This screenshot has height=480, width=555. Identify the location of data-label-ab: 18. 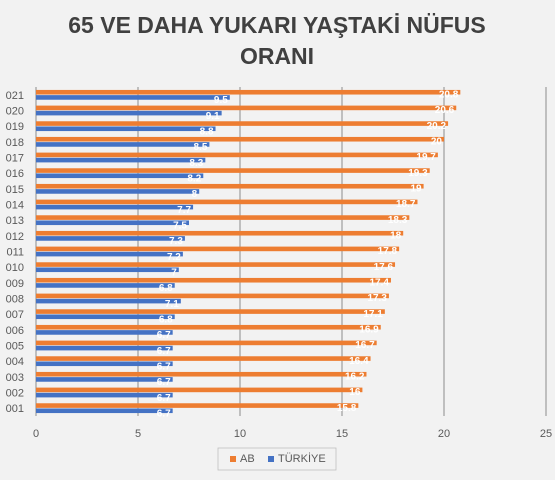
(396, 236).